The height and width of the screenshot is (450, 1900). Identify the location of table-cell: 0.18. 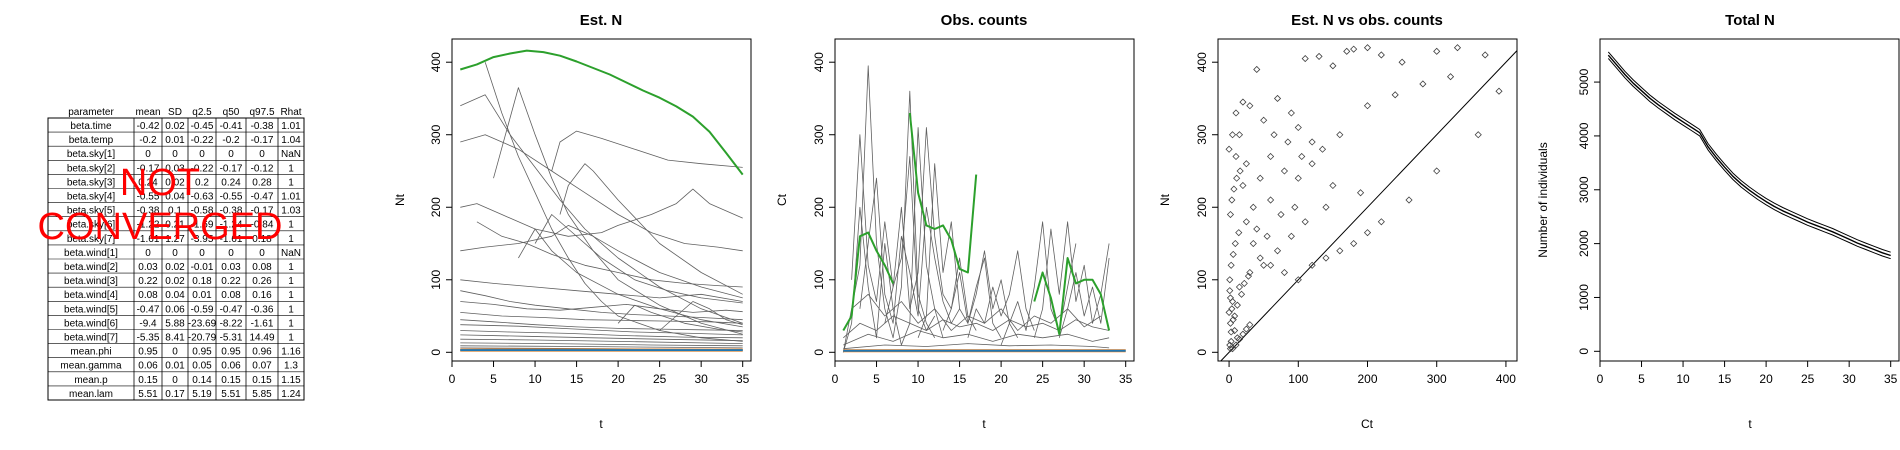
(202, 281).